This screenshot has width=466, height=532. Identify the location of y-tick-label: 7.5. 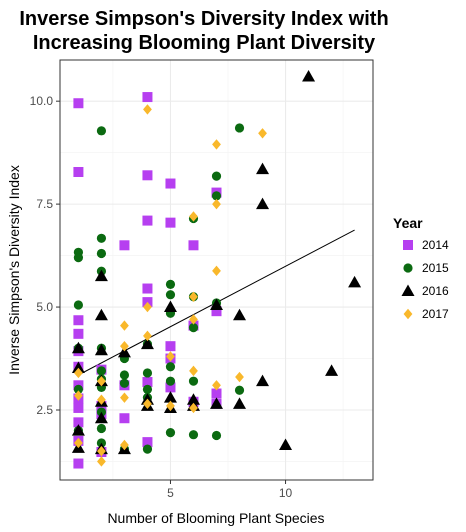
(44, 204).